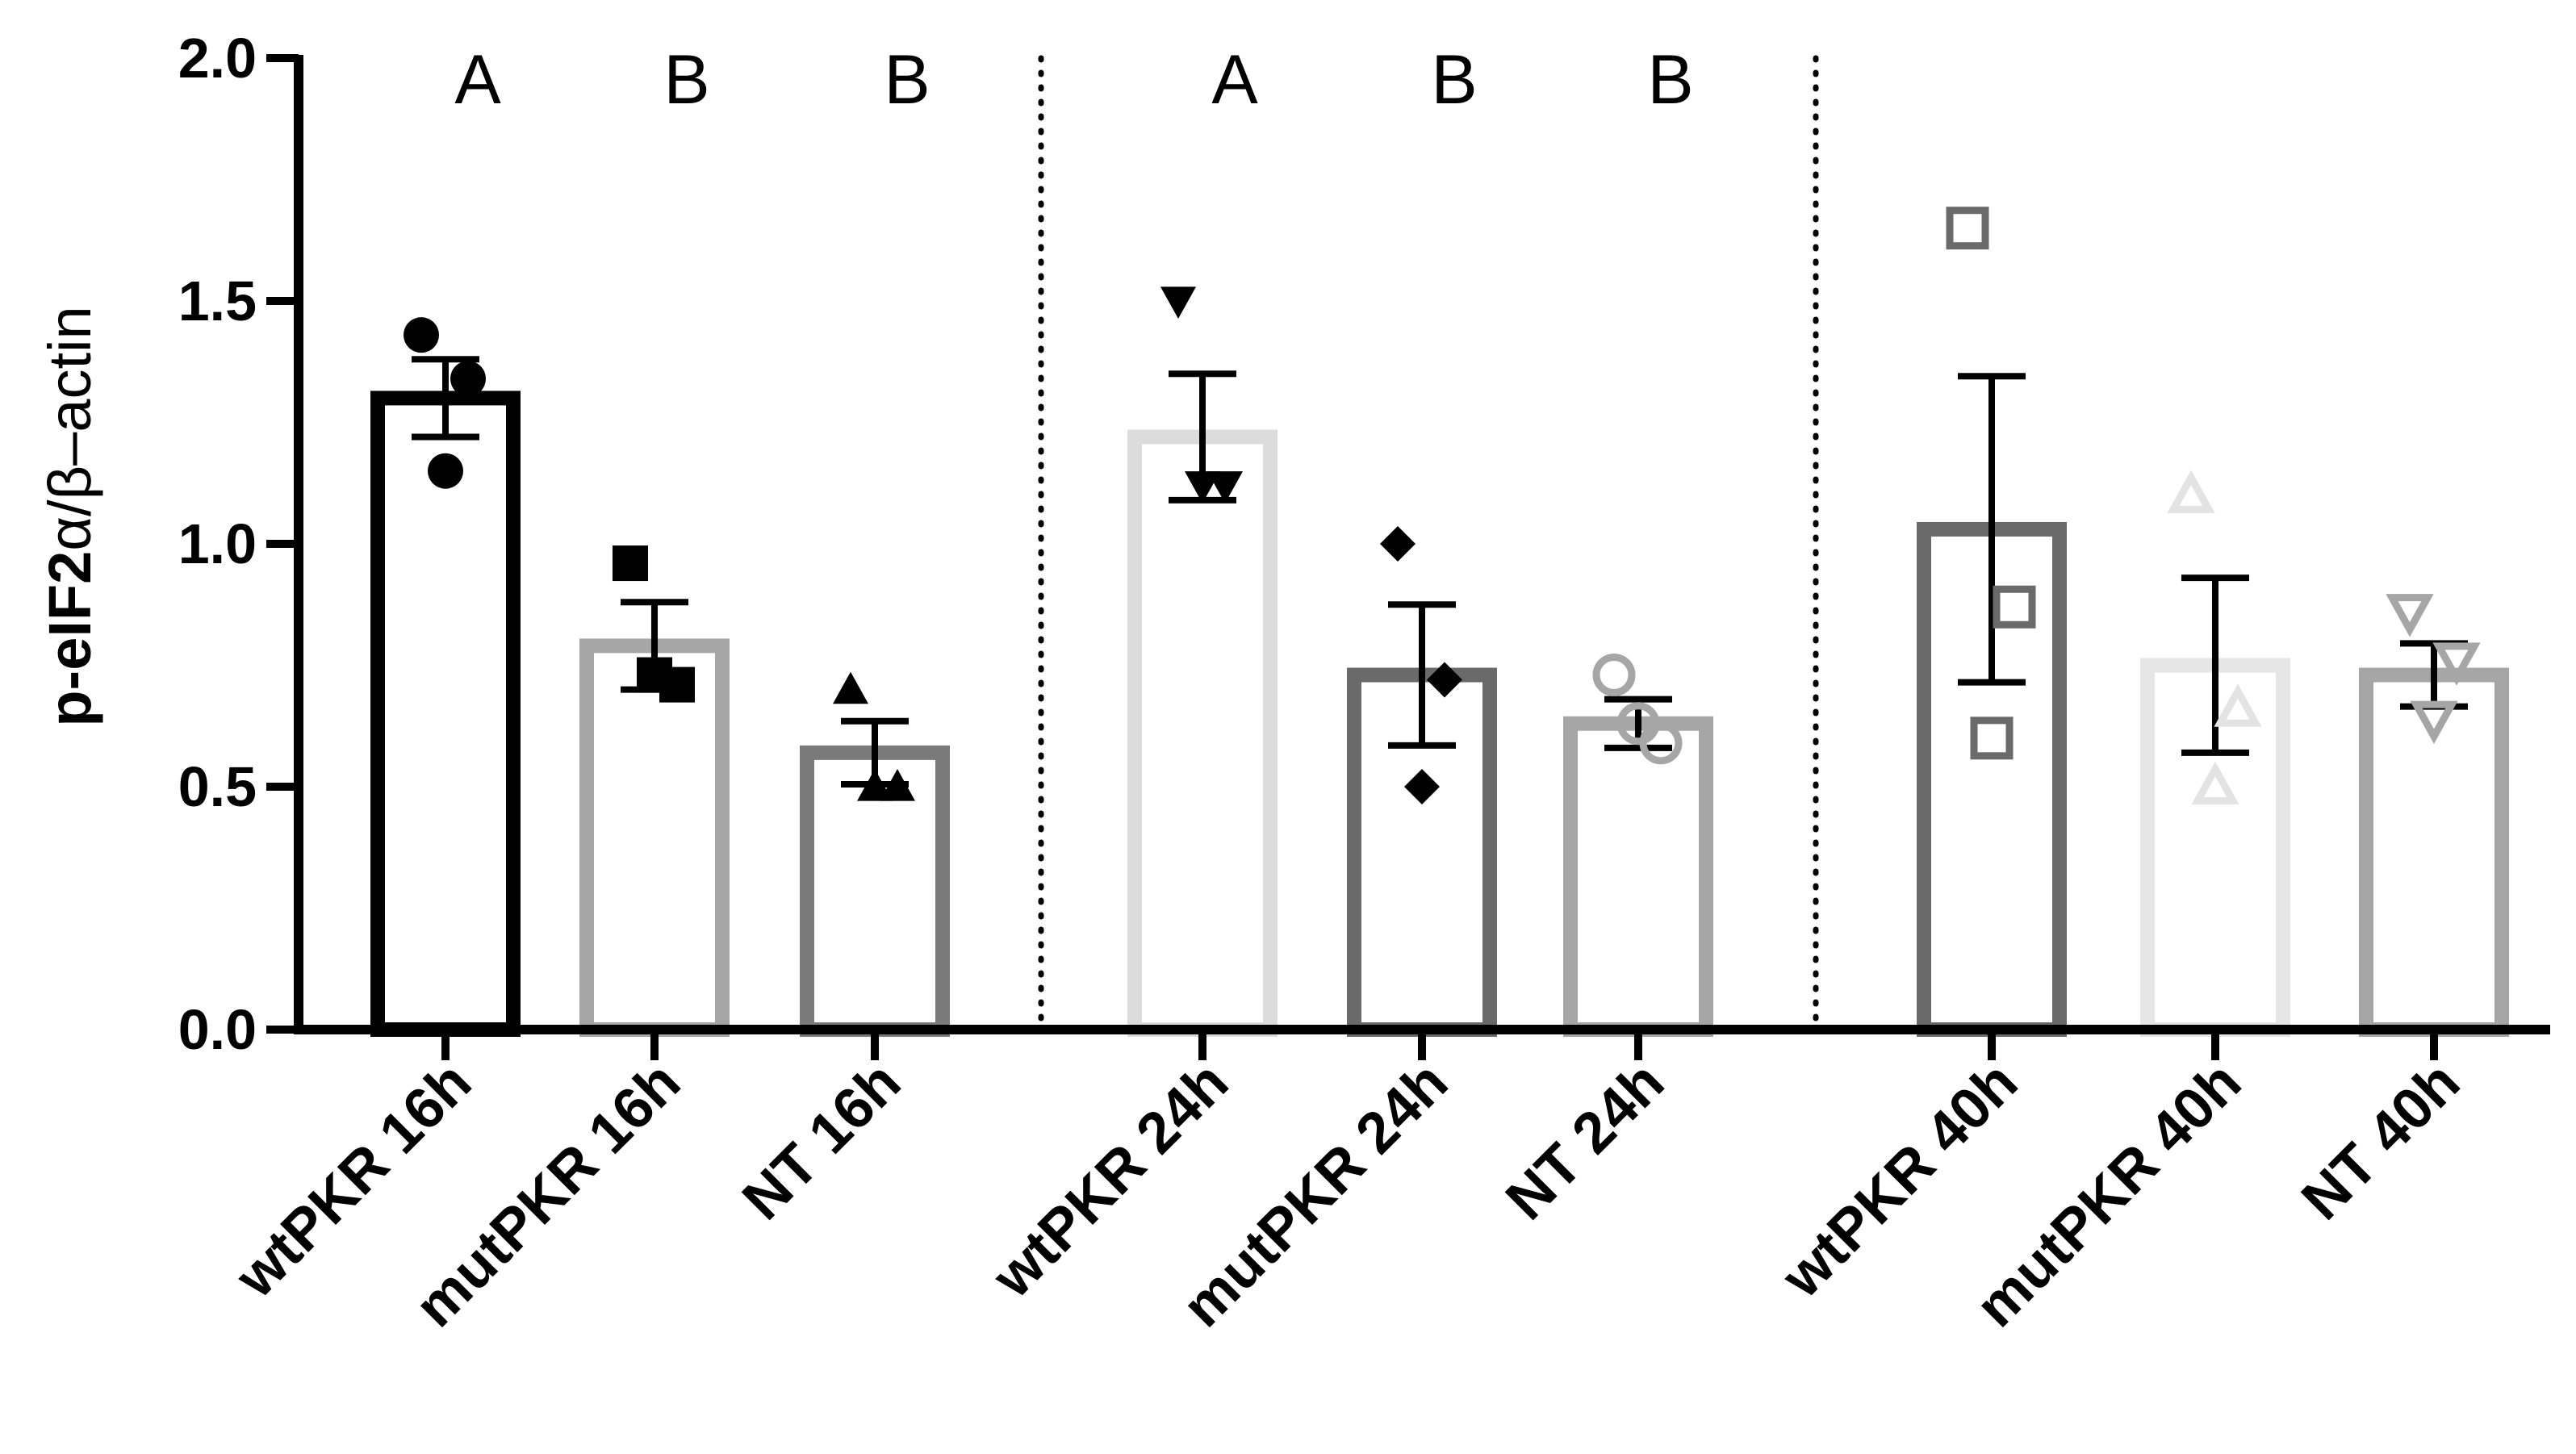  Describe the element at coordinates (217, 1029) in the screenshot. I see `y-tick-label-1: 0.0` at that location.